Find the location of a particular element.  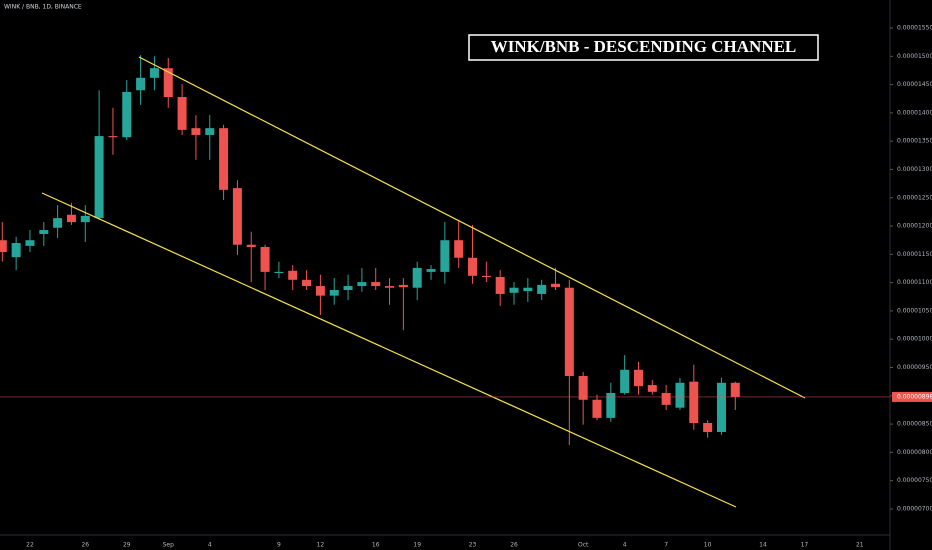

title-box is located at coordinates (643, 47).